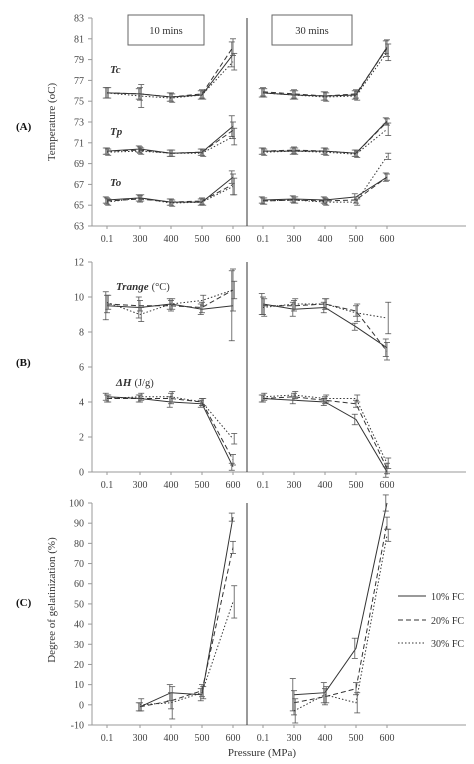  I want to click on y-tick-label: 77, so click(79, 81).